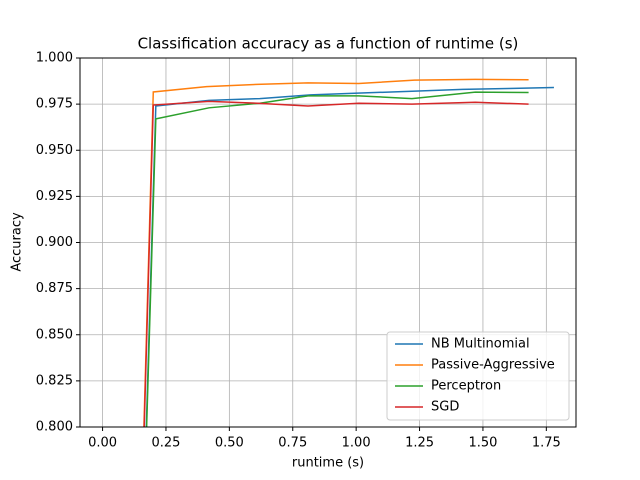  I want to click on x-tick-label: 1.25, so click(419, 443).